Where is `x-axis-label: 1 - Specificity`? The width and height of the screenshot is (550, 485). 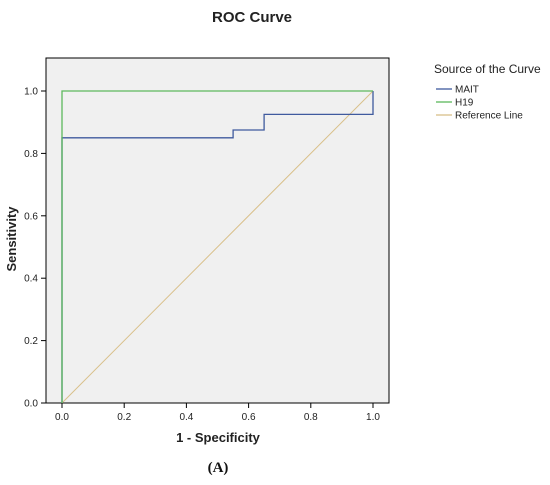
x-axis-label: 1 - Specificity is located at coordinates (218, 437).